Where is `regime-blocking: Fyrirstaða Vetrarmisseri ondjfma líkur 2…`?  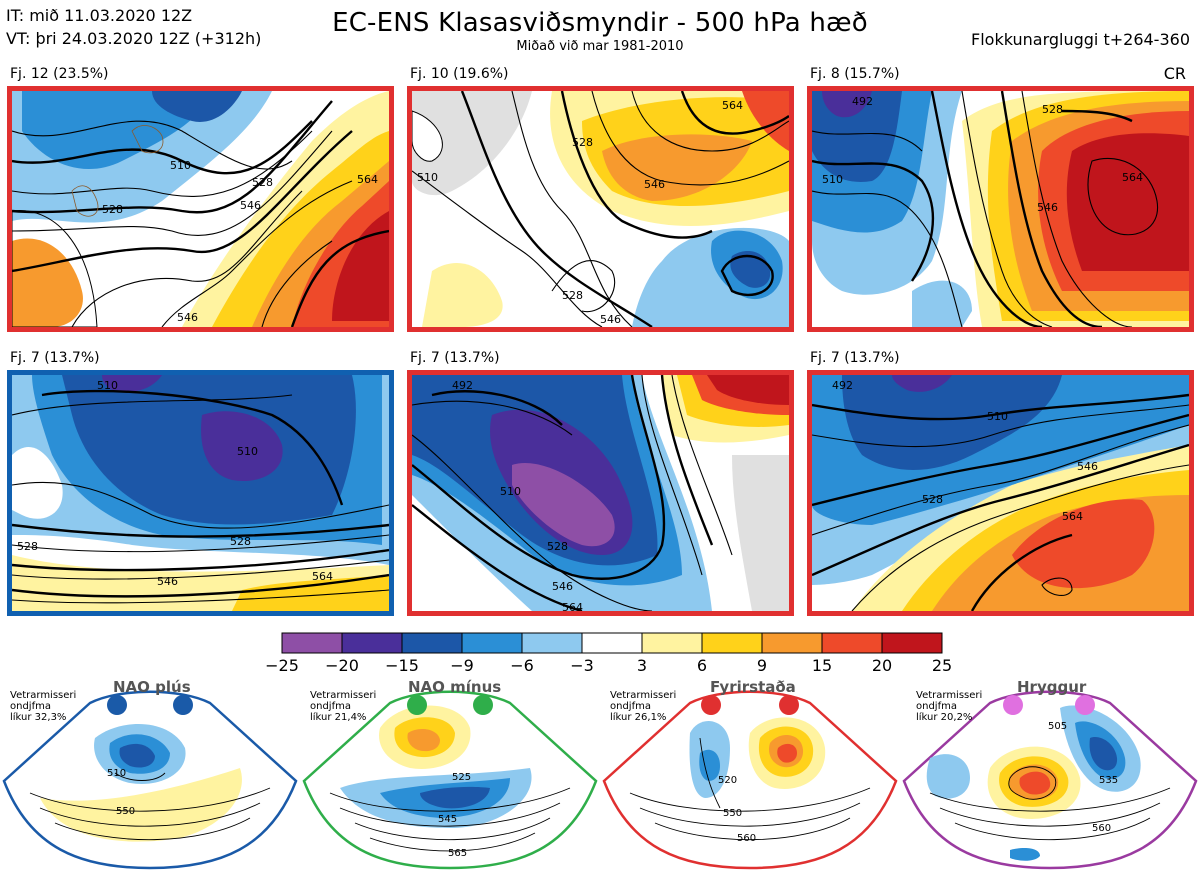 regime-blocking: Fyrirstaða Vetrarmisseri ondjfma líkur 2… is located at coordinates (750, 774).